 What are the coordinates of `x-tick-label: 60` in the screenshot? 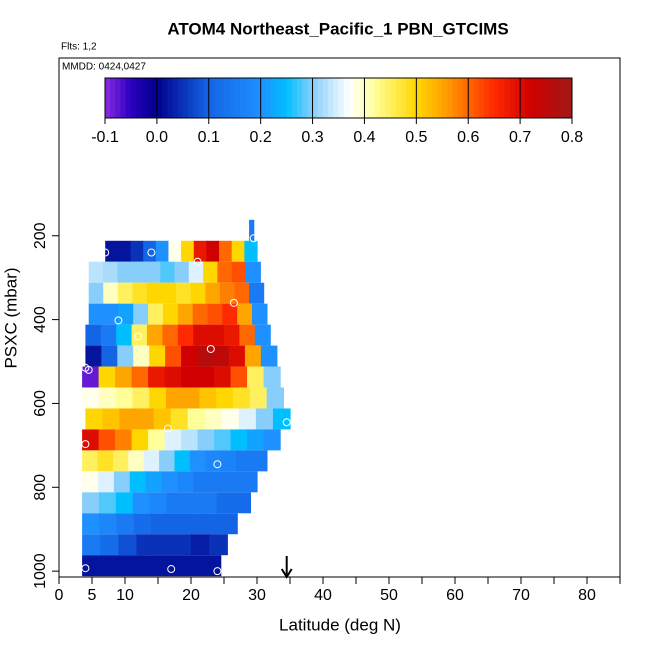 It's located at (455, 595).